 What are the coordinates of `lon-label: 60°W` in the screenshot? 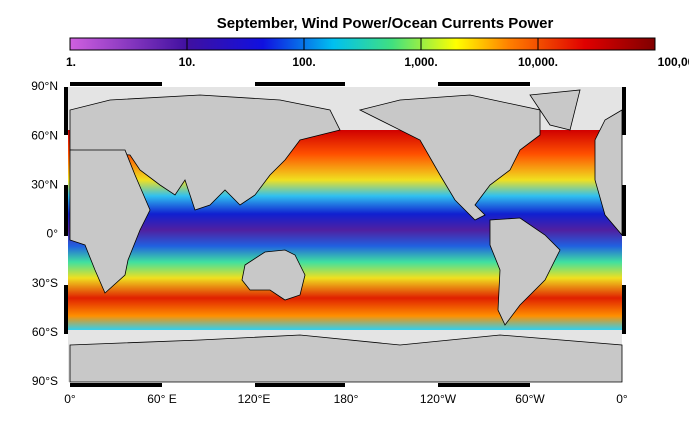 It's located at (530, 399).